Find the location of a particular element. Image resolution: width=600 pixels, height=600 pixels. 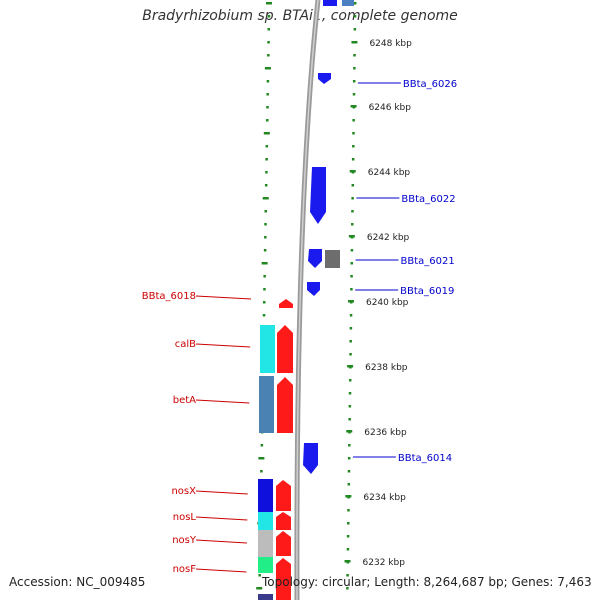

block-calB is located at coordinates (267, 349).